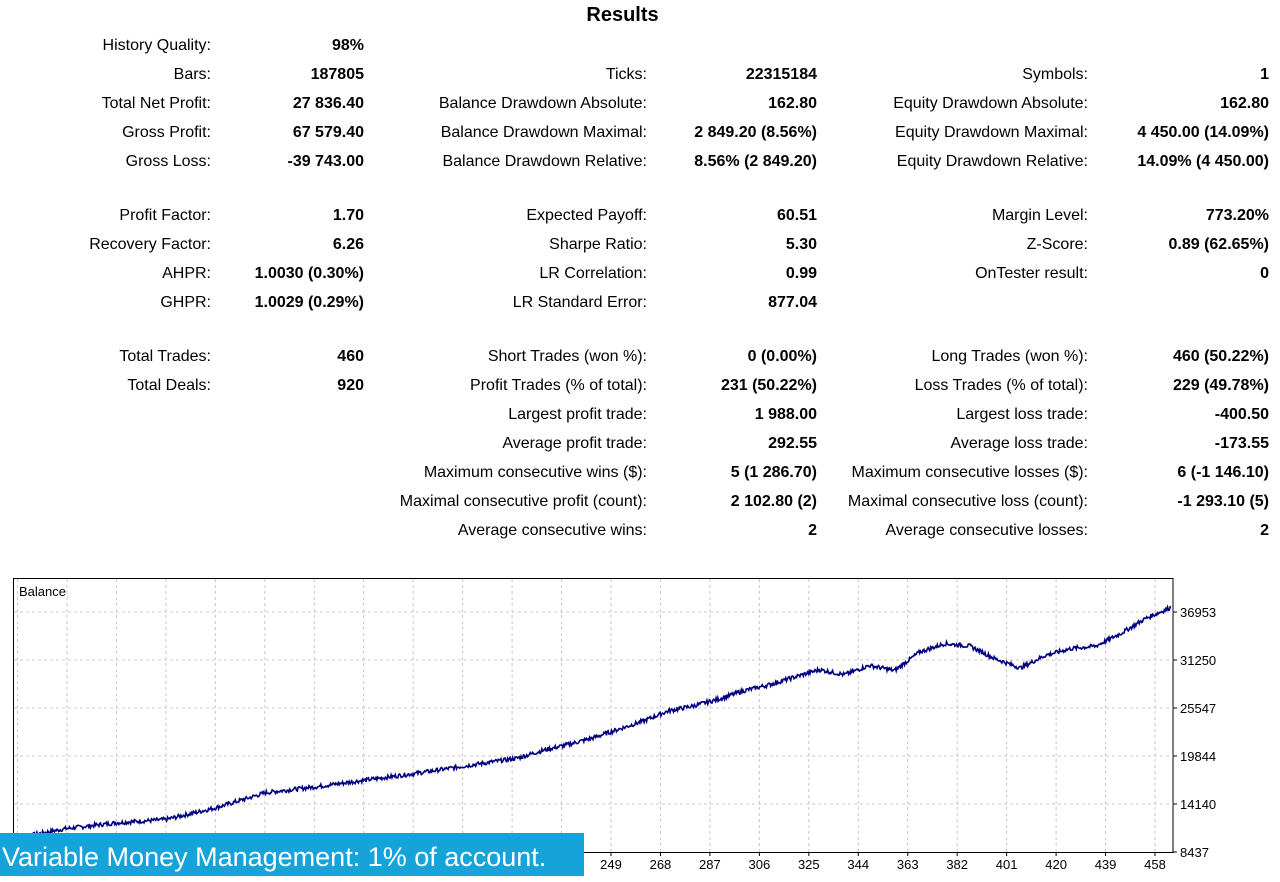  I want to click on stat-value: 67 579.40, so click(328, 132).